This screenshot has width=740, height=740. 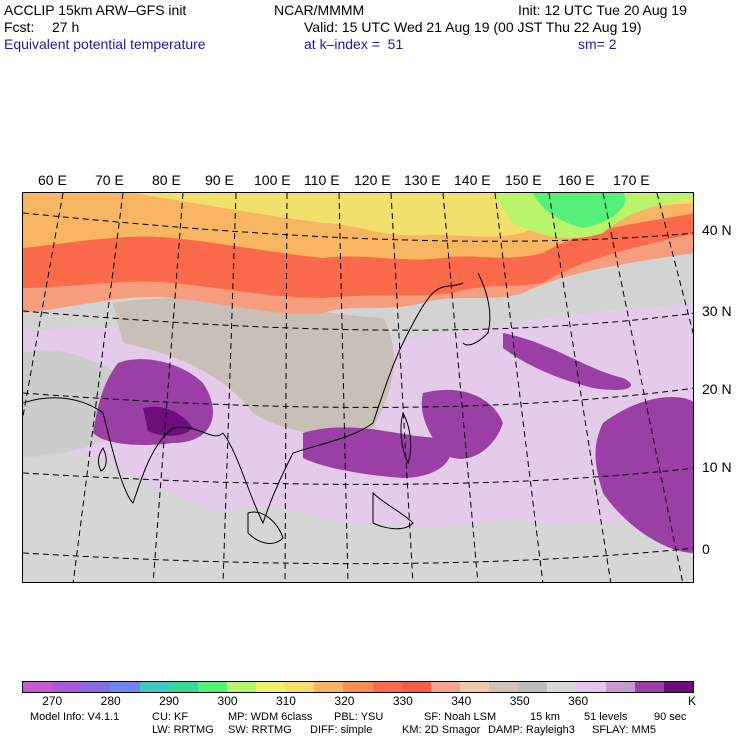 I want to click on footer-cu: CU: KF, so click(x=170, y=717).